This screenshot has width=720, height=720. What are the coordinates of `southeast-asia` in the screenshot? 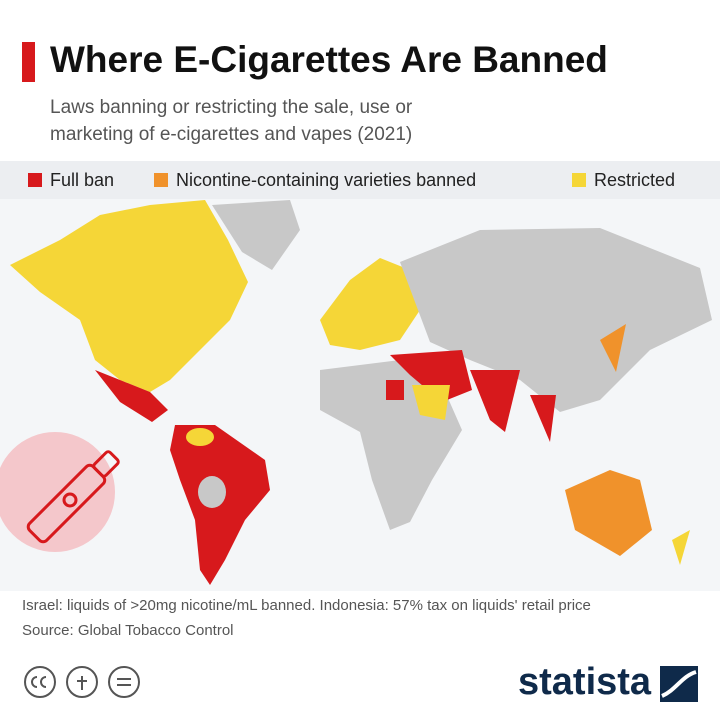 It's located at (543, 418).